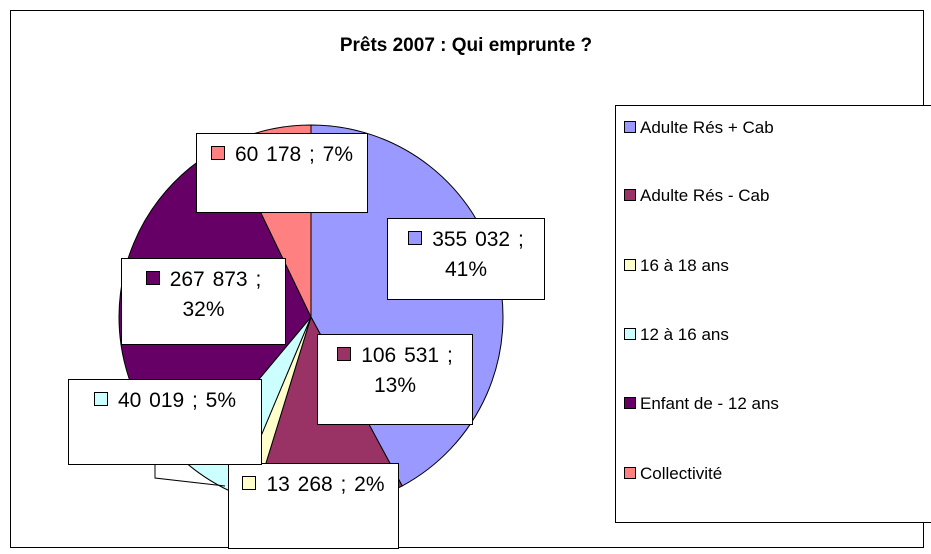 Image resolution: width=931 pixels, height=554 pixels. I want to click on data-label-text: 13 268 ; 2%, so click(325, 484).